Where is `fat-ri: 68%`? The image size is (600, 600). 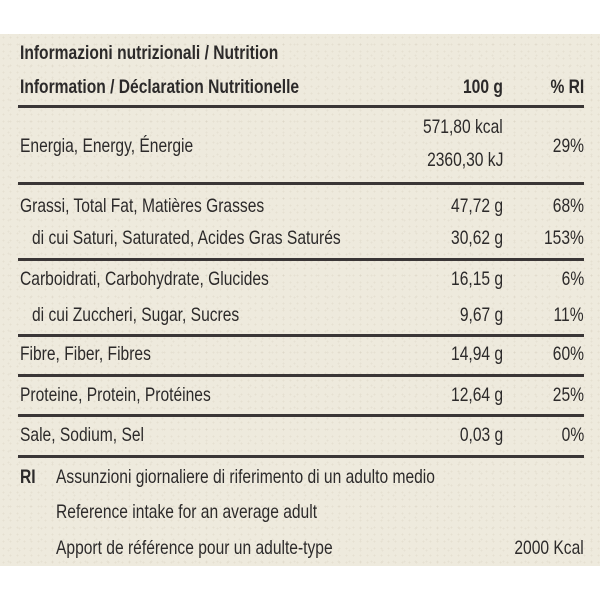 fat-ri: 68% is located at coordinates (568, 206).